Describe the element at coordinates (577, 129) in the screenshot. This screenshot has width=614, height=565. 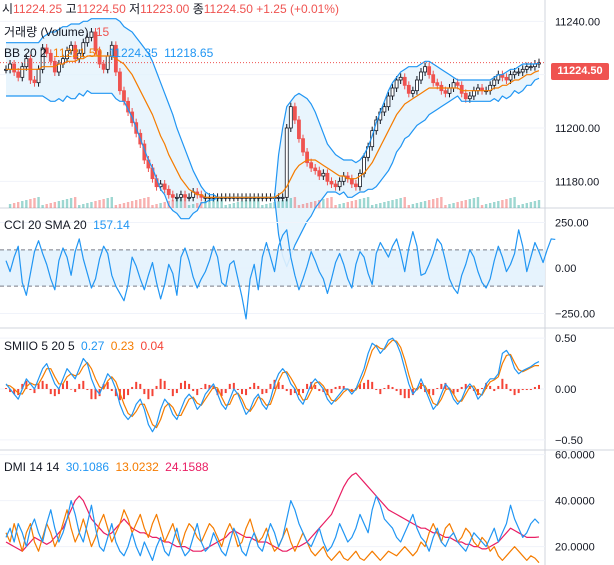
I see `price-tick-label: 11200.00` at that location.